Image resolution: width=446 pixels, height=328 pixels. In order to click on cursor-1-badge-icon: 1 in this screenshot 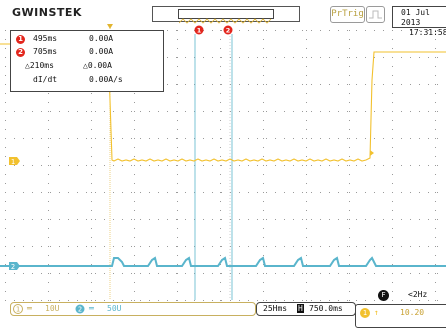, I will do `click(199, 30)`.